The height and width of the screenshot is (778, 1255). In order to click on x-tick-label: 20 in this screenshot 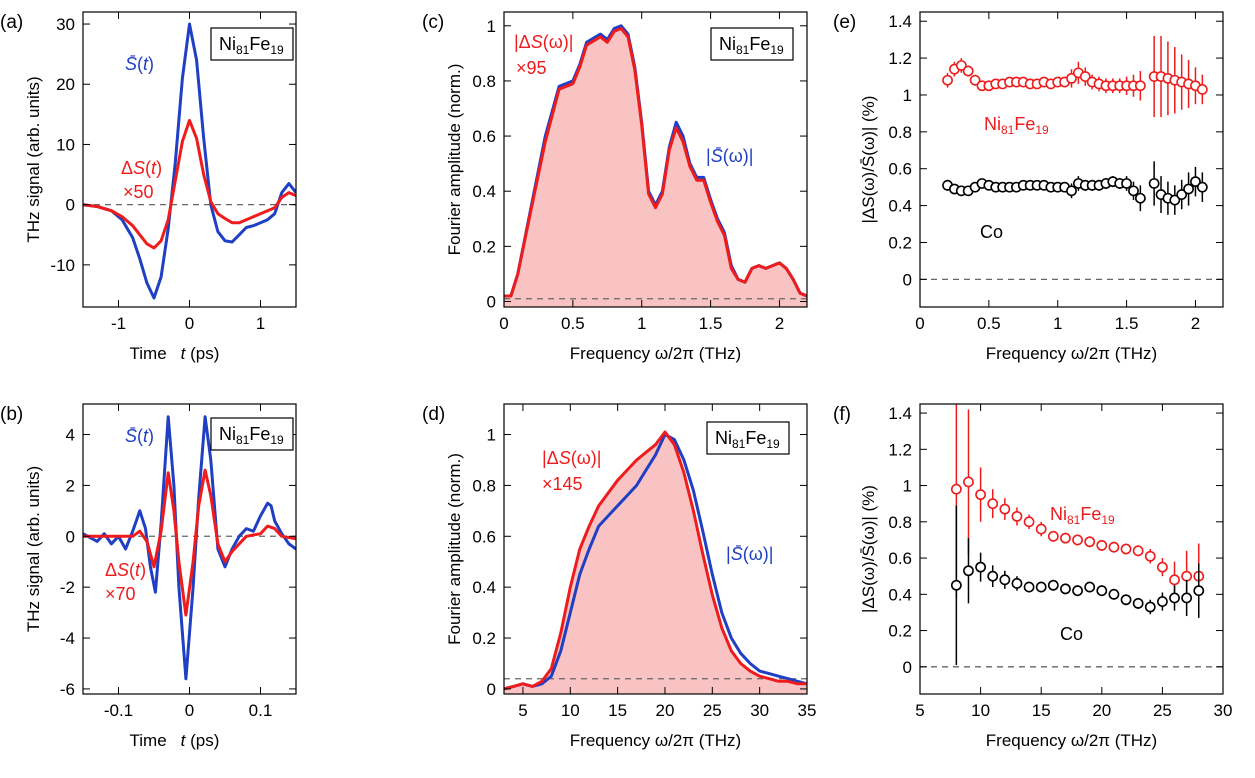, I will do `click(665, 710)`.